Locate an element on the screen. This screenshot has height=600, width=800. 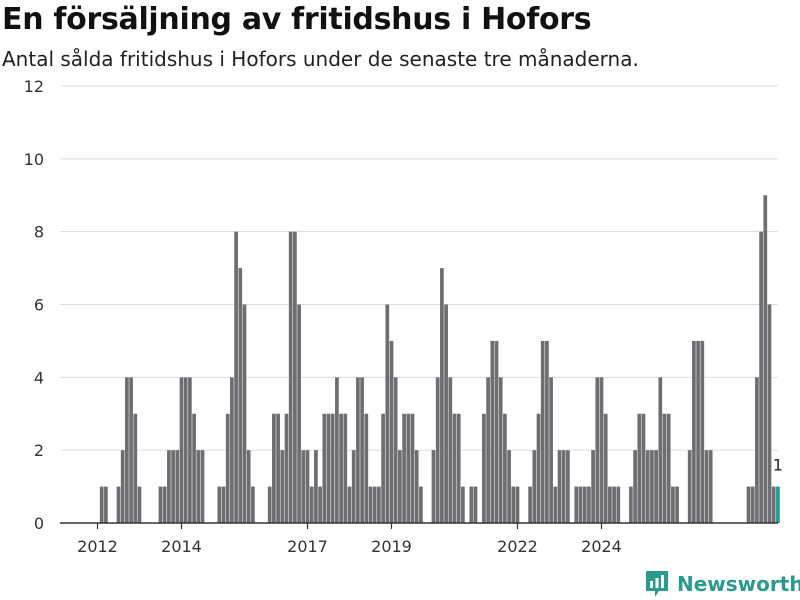
x-tick-label: 2022 is located at coordinates (517, 546).